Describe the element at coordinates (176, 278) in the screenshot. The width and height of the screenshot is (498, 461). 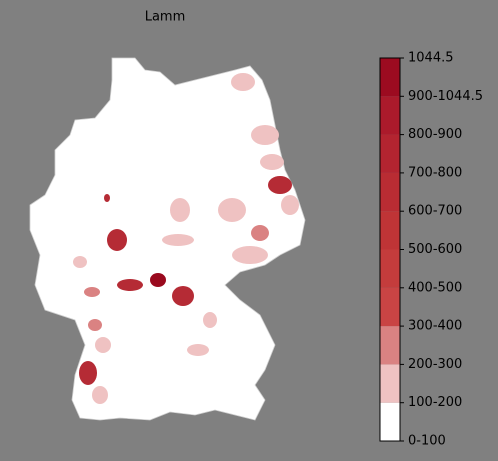
I see `regions-medium` at that location.